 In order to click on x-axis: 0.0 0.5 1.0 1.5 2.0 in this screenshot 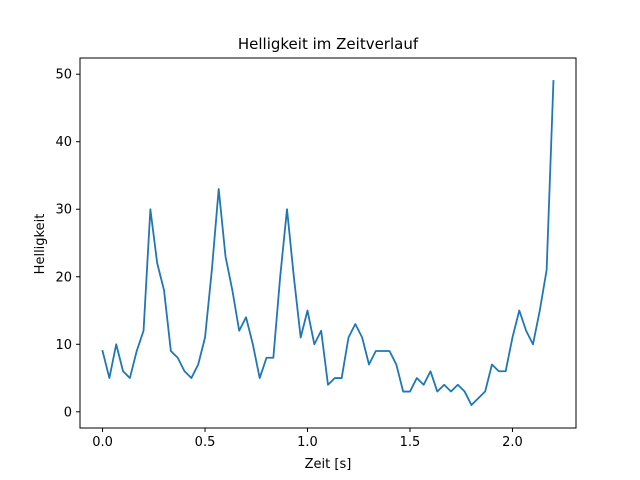, I will do `click(307, 439)`.